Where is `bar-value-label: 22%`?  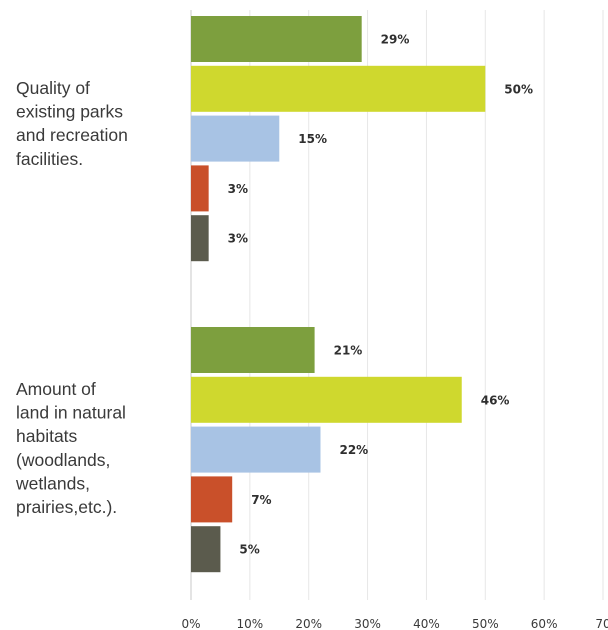 bar-value-label: 22% is located at coordinates (353, 450).